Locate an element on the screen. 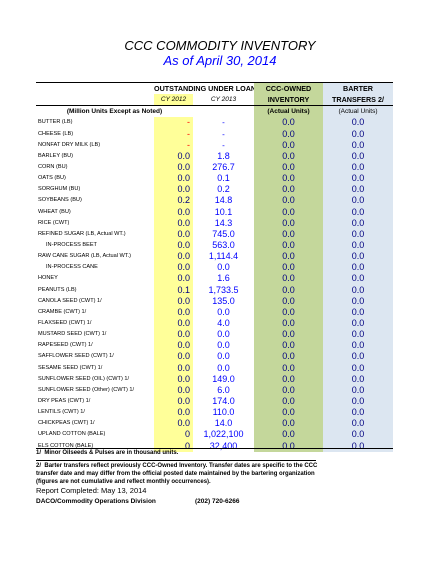 The height and width of the screenshot is (569, 440). table-row: CANOLA SEED (CWT) 1/0.0 135.0 0.0 0.0 is located at coordinates (214, 301).